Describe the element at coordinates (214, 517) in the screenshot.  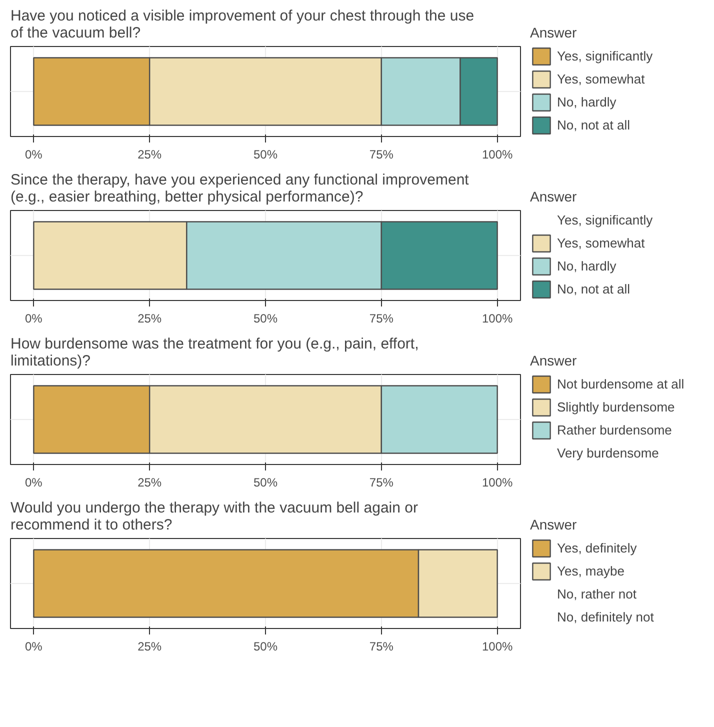
I see `chart-title: Would you undergo the therapy with the vacuum bell again or recommend it to others?` at that location.